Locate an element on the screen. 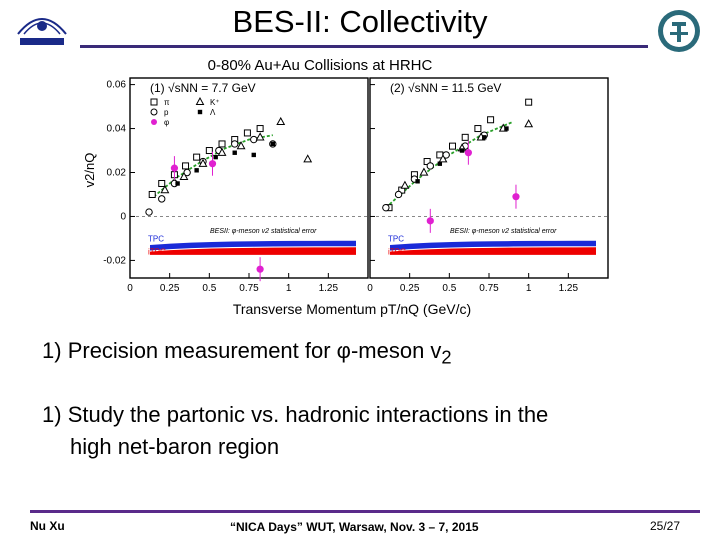  footer-author: Nu Xu is located at coordinates (47, 526).